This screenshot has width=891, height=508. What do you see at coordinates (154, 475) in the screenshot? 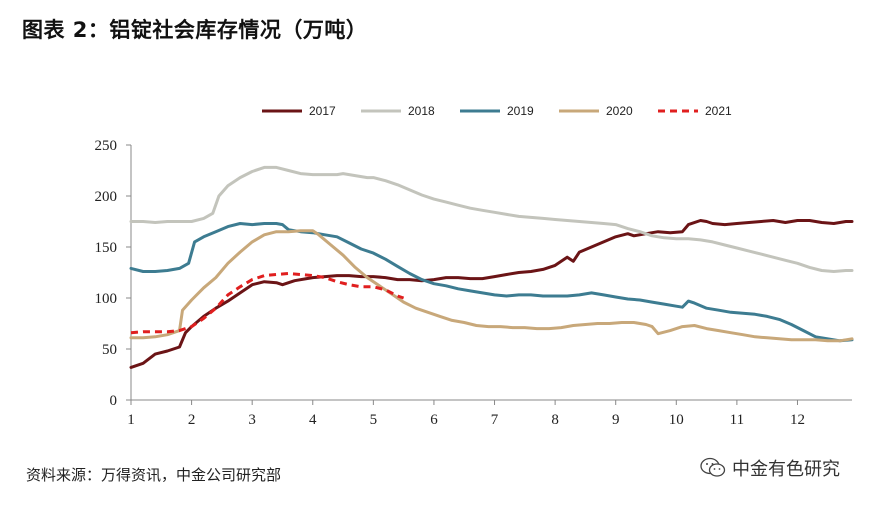
I see `source-note: 资料来源：万得资讯，中金公司研究部` at bounding box center [154, 475].